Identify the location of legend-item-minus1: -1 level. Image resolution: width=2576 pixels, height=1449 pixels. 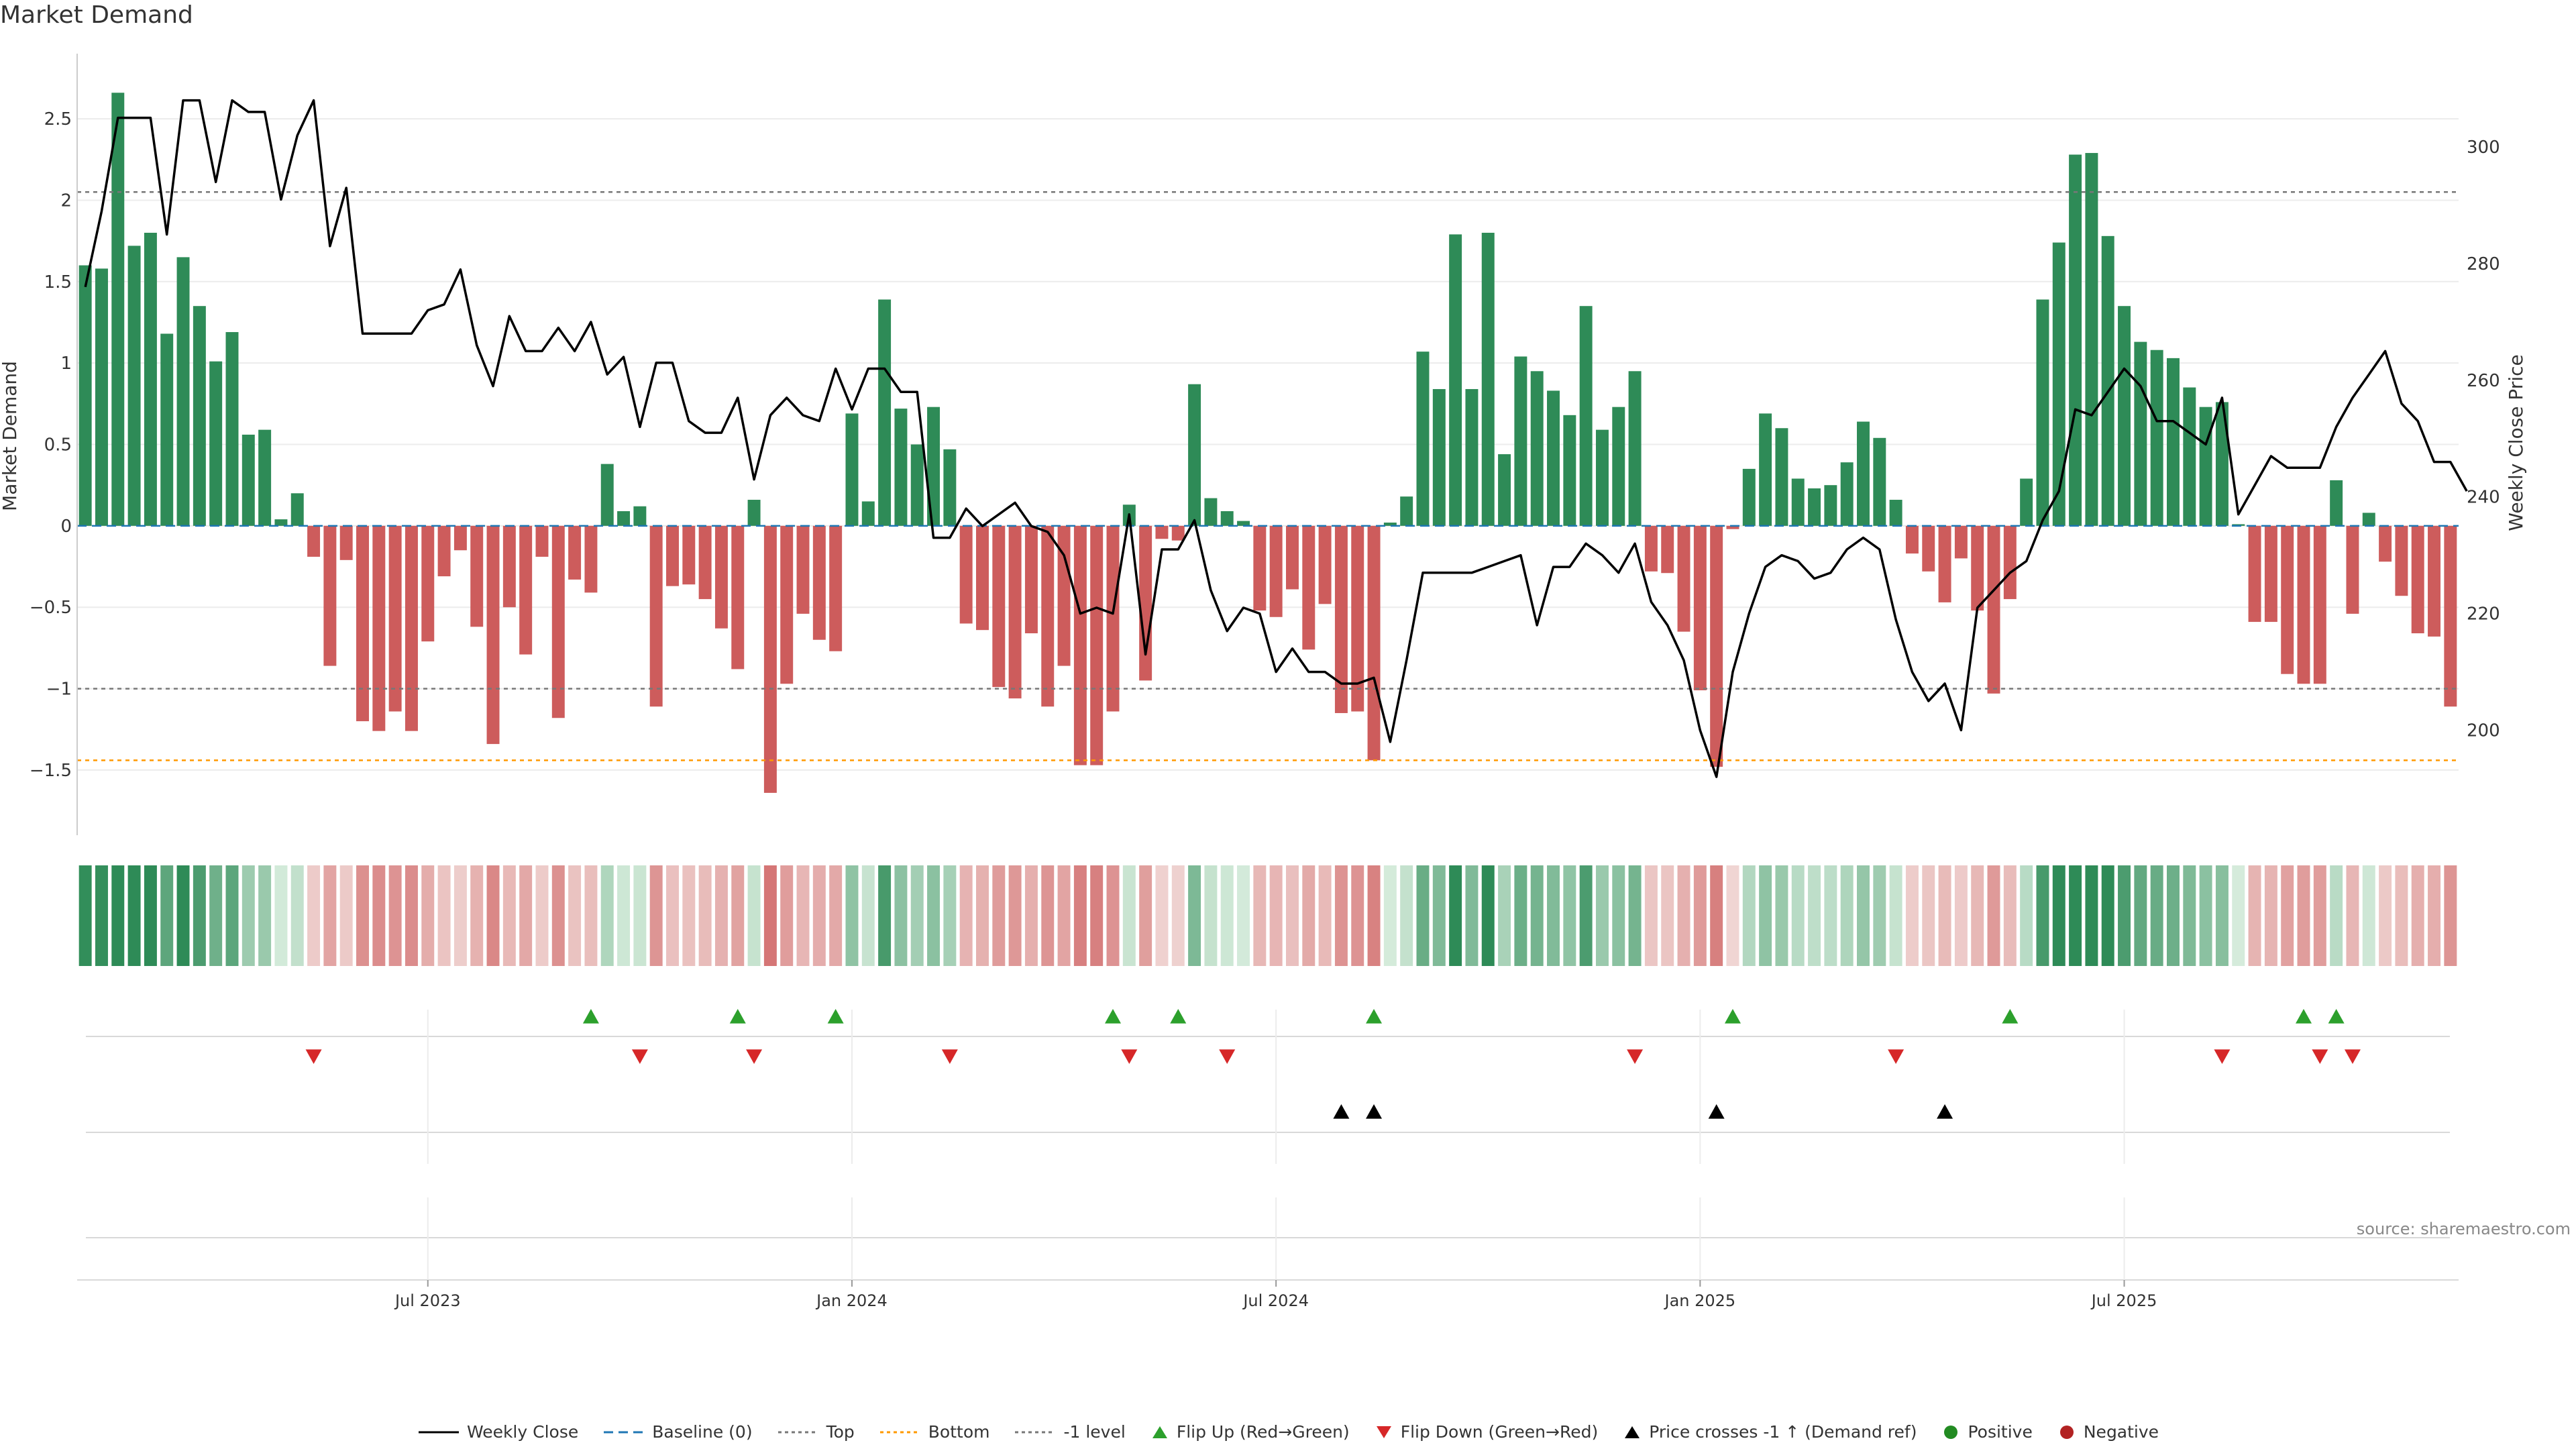
(1070, 1432).